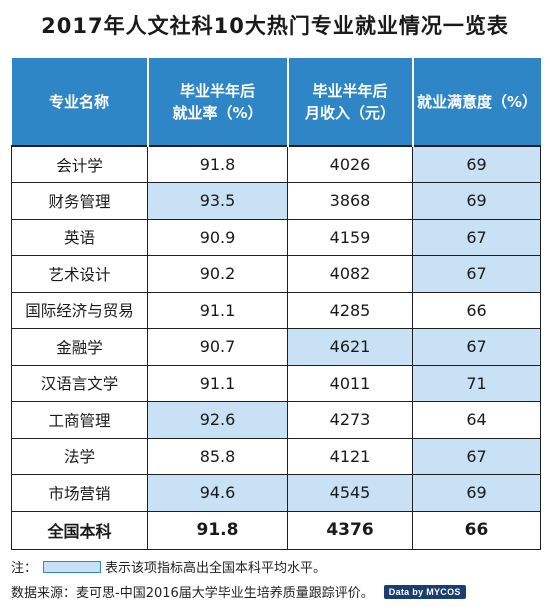  Describe the element at coordinates (79, 237) in the screenshot. I see `major-name-cell: 英语` at that location.